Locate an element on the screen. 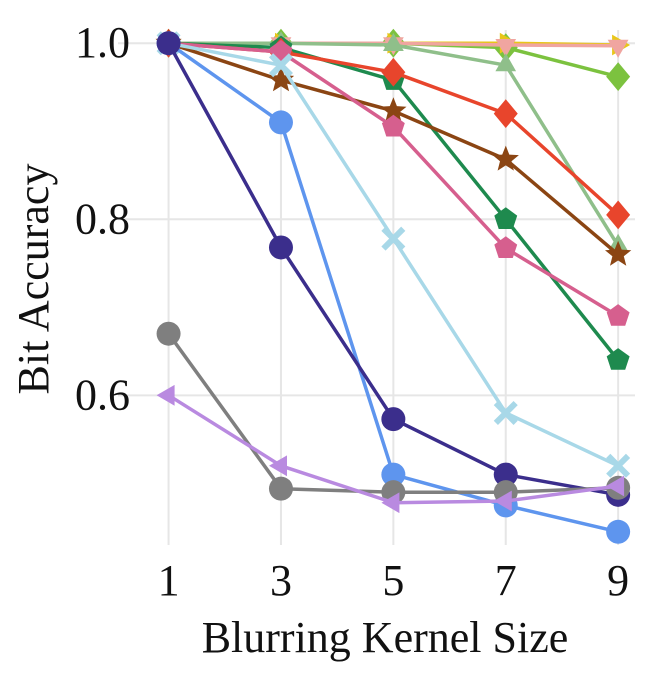 The width and height of the screenshot is (660, 675). x-axis-label: Blurring Kernel Size is located at coordinates (385, 637).